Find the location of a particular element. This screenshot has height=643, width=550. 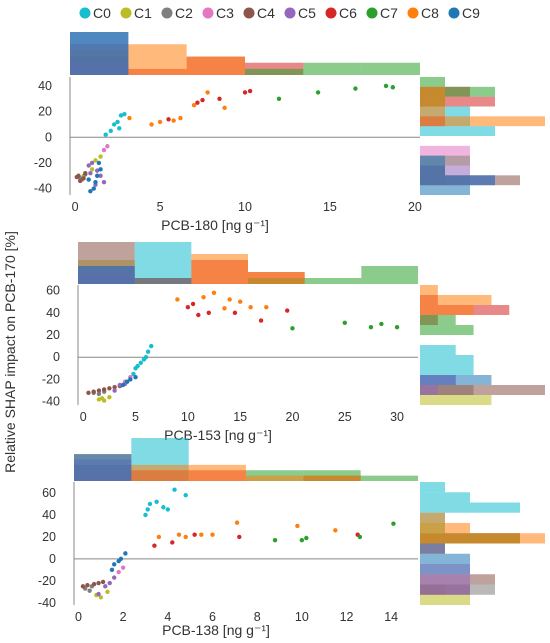

top-hist-bar-c0 is located at coordinates (163, 263).